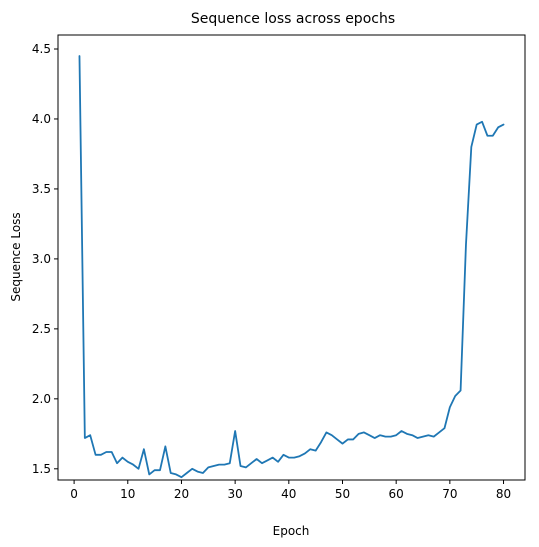 Image resolution: width=539 pixels, height=547 pixels. I want to click on y-tick-label: 4.5, so click(41, 49).